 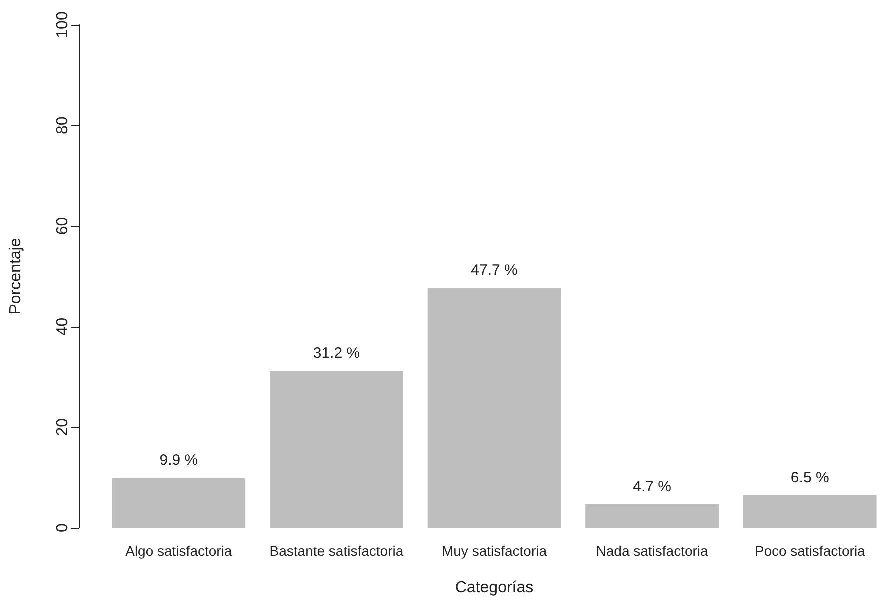 What do you see at coordinates (16, 276) in the screenshot?
I see `y-axis-title: Porcentaje` at bounding box center [16, 276].